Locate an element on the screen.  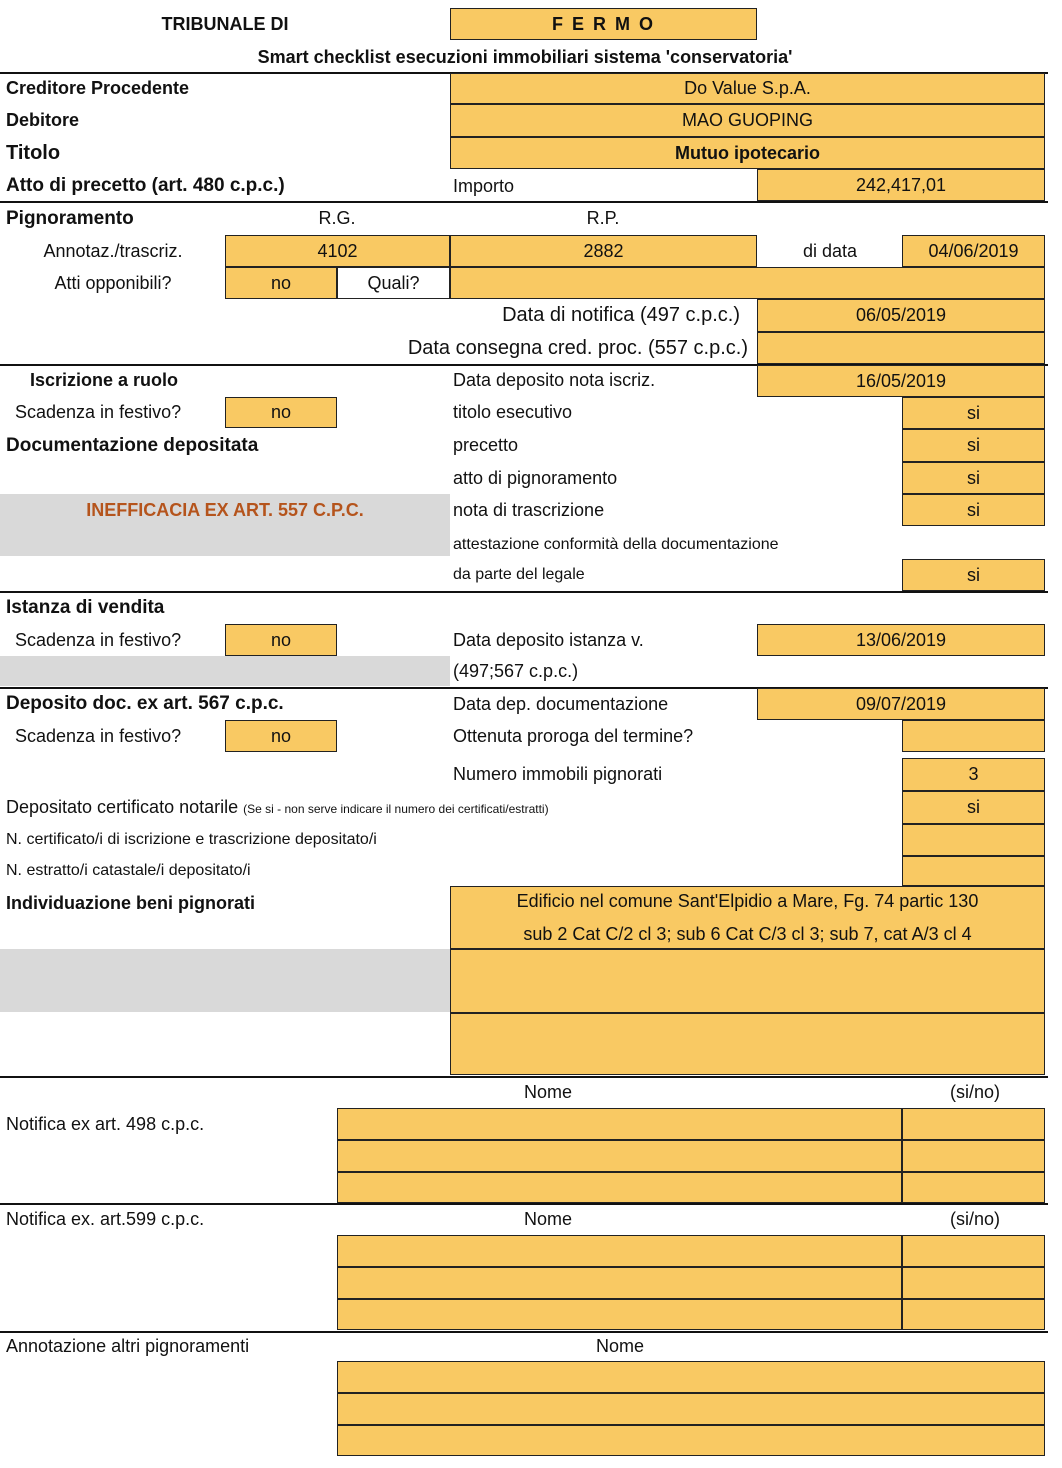
di-data-field: 04/06/2019 is located at coordinates (973, 251).